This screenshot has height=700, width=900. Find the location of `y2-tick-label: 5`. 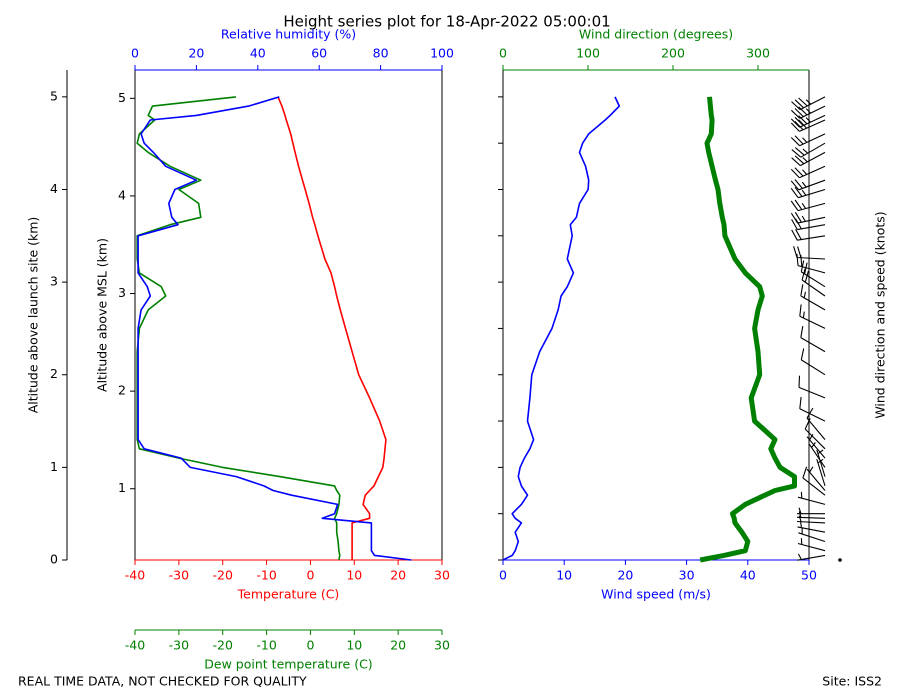

y2-tick-label: 5 is located at coordinates (122, 97).